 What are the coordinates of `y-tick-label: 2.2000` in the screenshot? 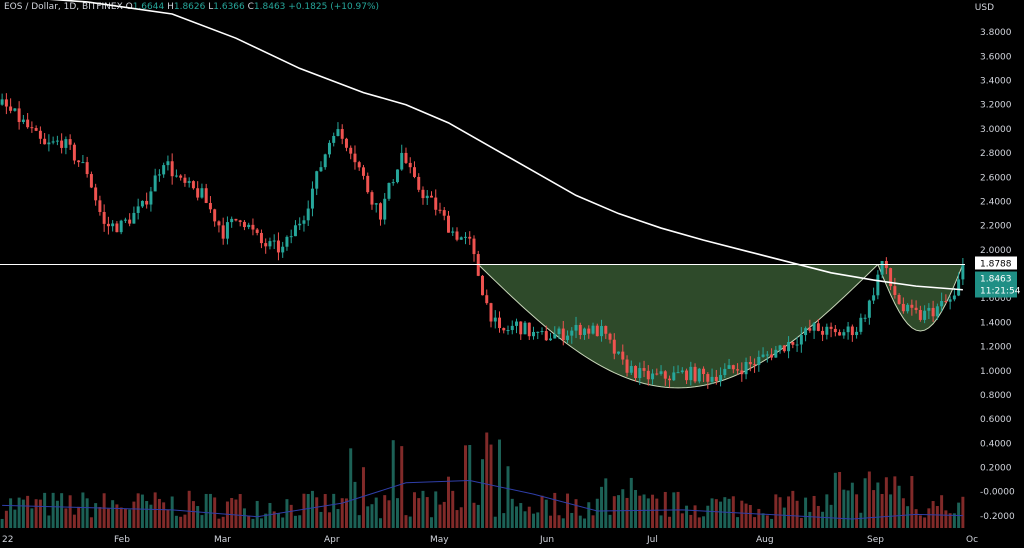 It's located at (996, 227).